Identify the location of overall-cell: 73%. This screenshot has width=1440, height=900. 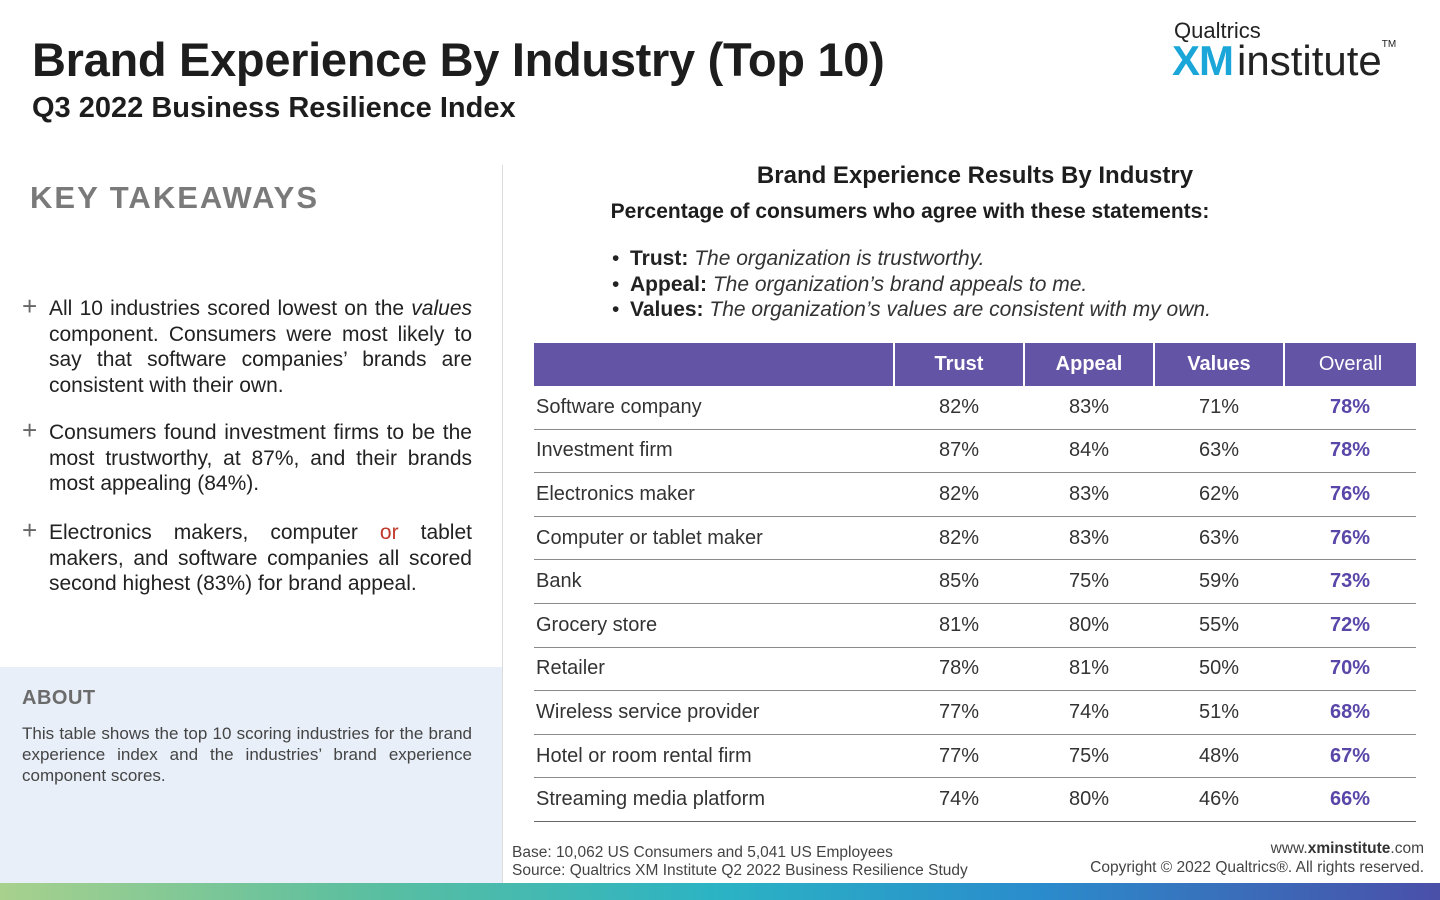
(1350, 581).